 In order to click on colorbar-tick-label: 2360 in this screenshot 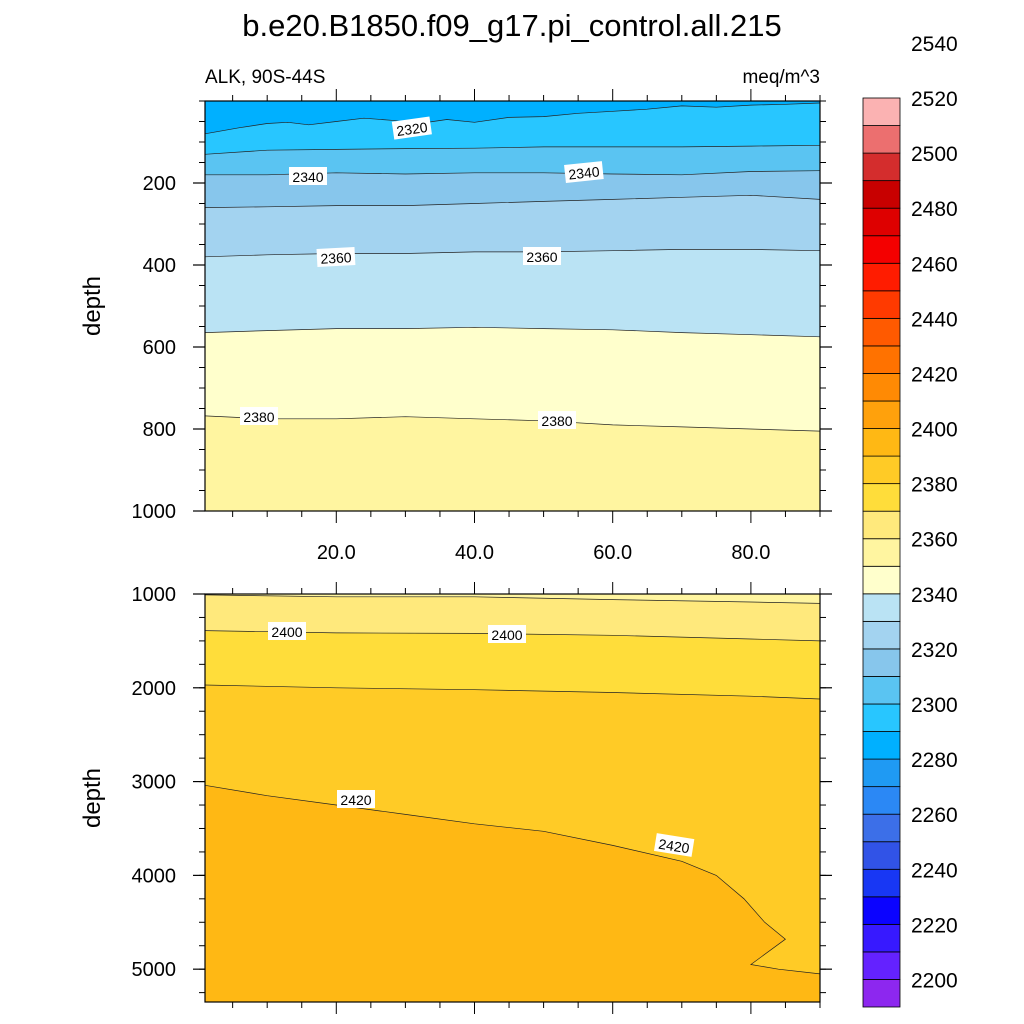, I will do `click(934, 540)`.